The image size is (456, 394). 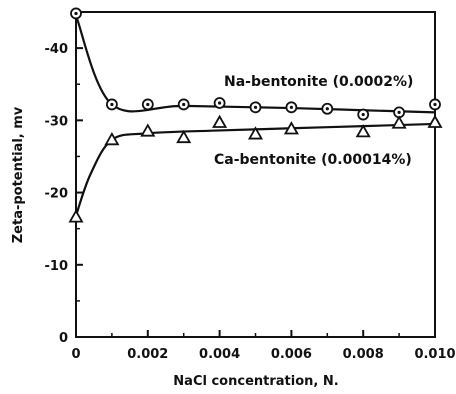 What do you see at coordinates (63, 338) in the screenshot?
I see `y-tick-label: 0` at bounding box center [63, 338].